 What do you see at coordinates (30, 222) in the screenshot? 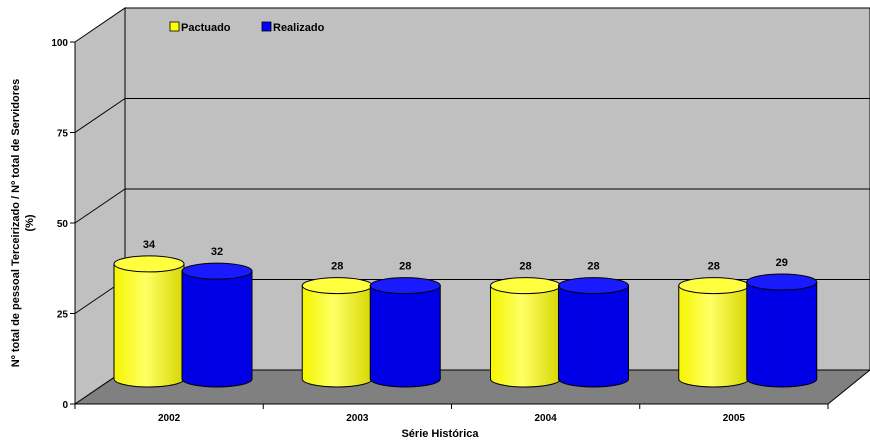
I see `y-axis-title-line2: (%)` at bounding box center [30, 222].